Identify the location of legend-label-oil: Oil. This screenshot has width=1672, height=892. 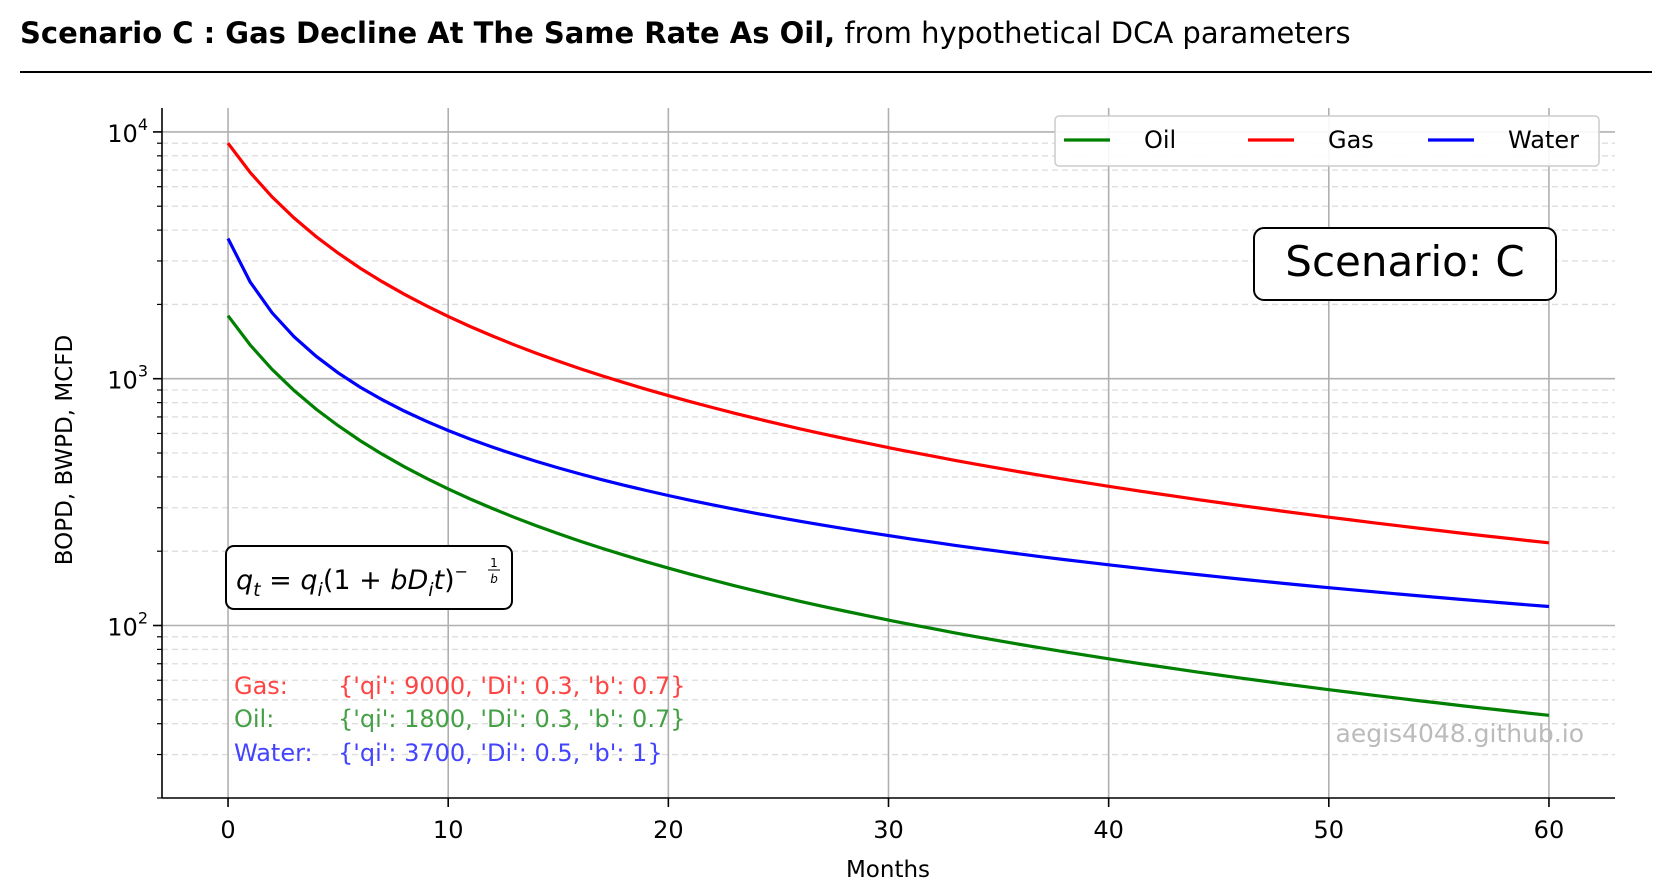
(1160, 140).